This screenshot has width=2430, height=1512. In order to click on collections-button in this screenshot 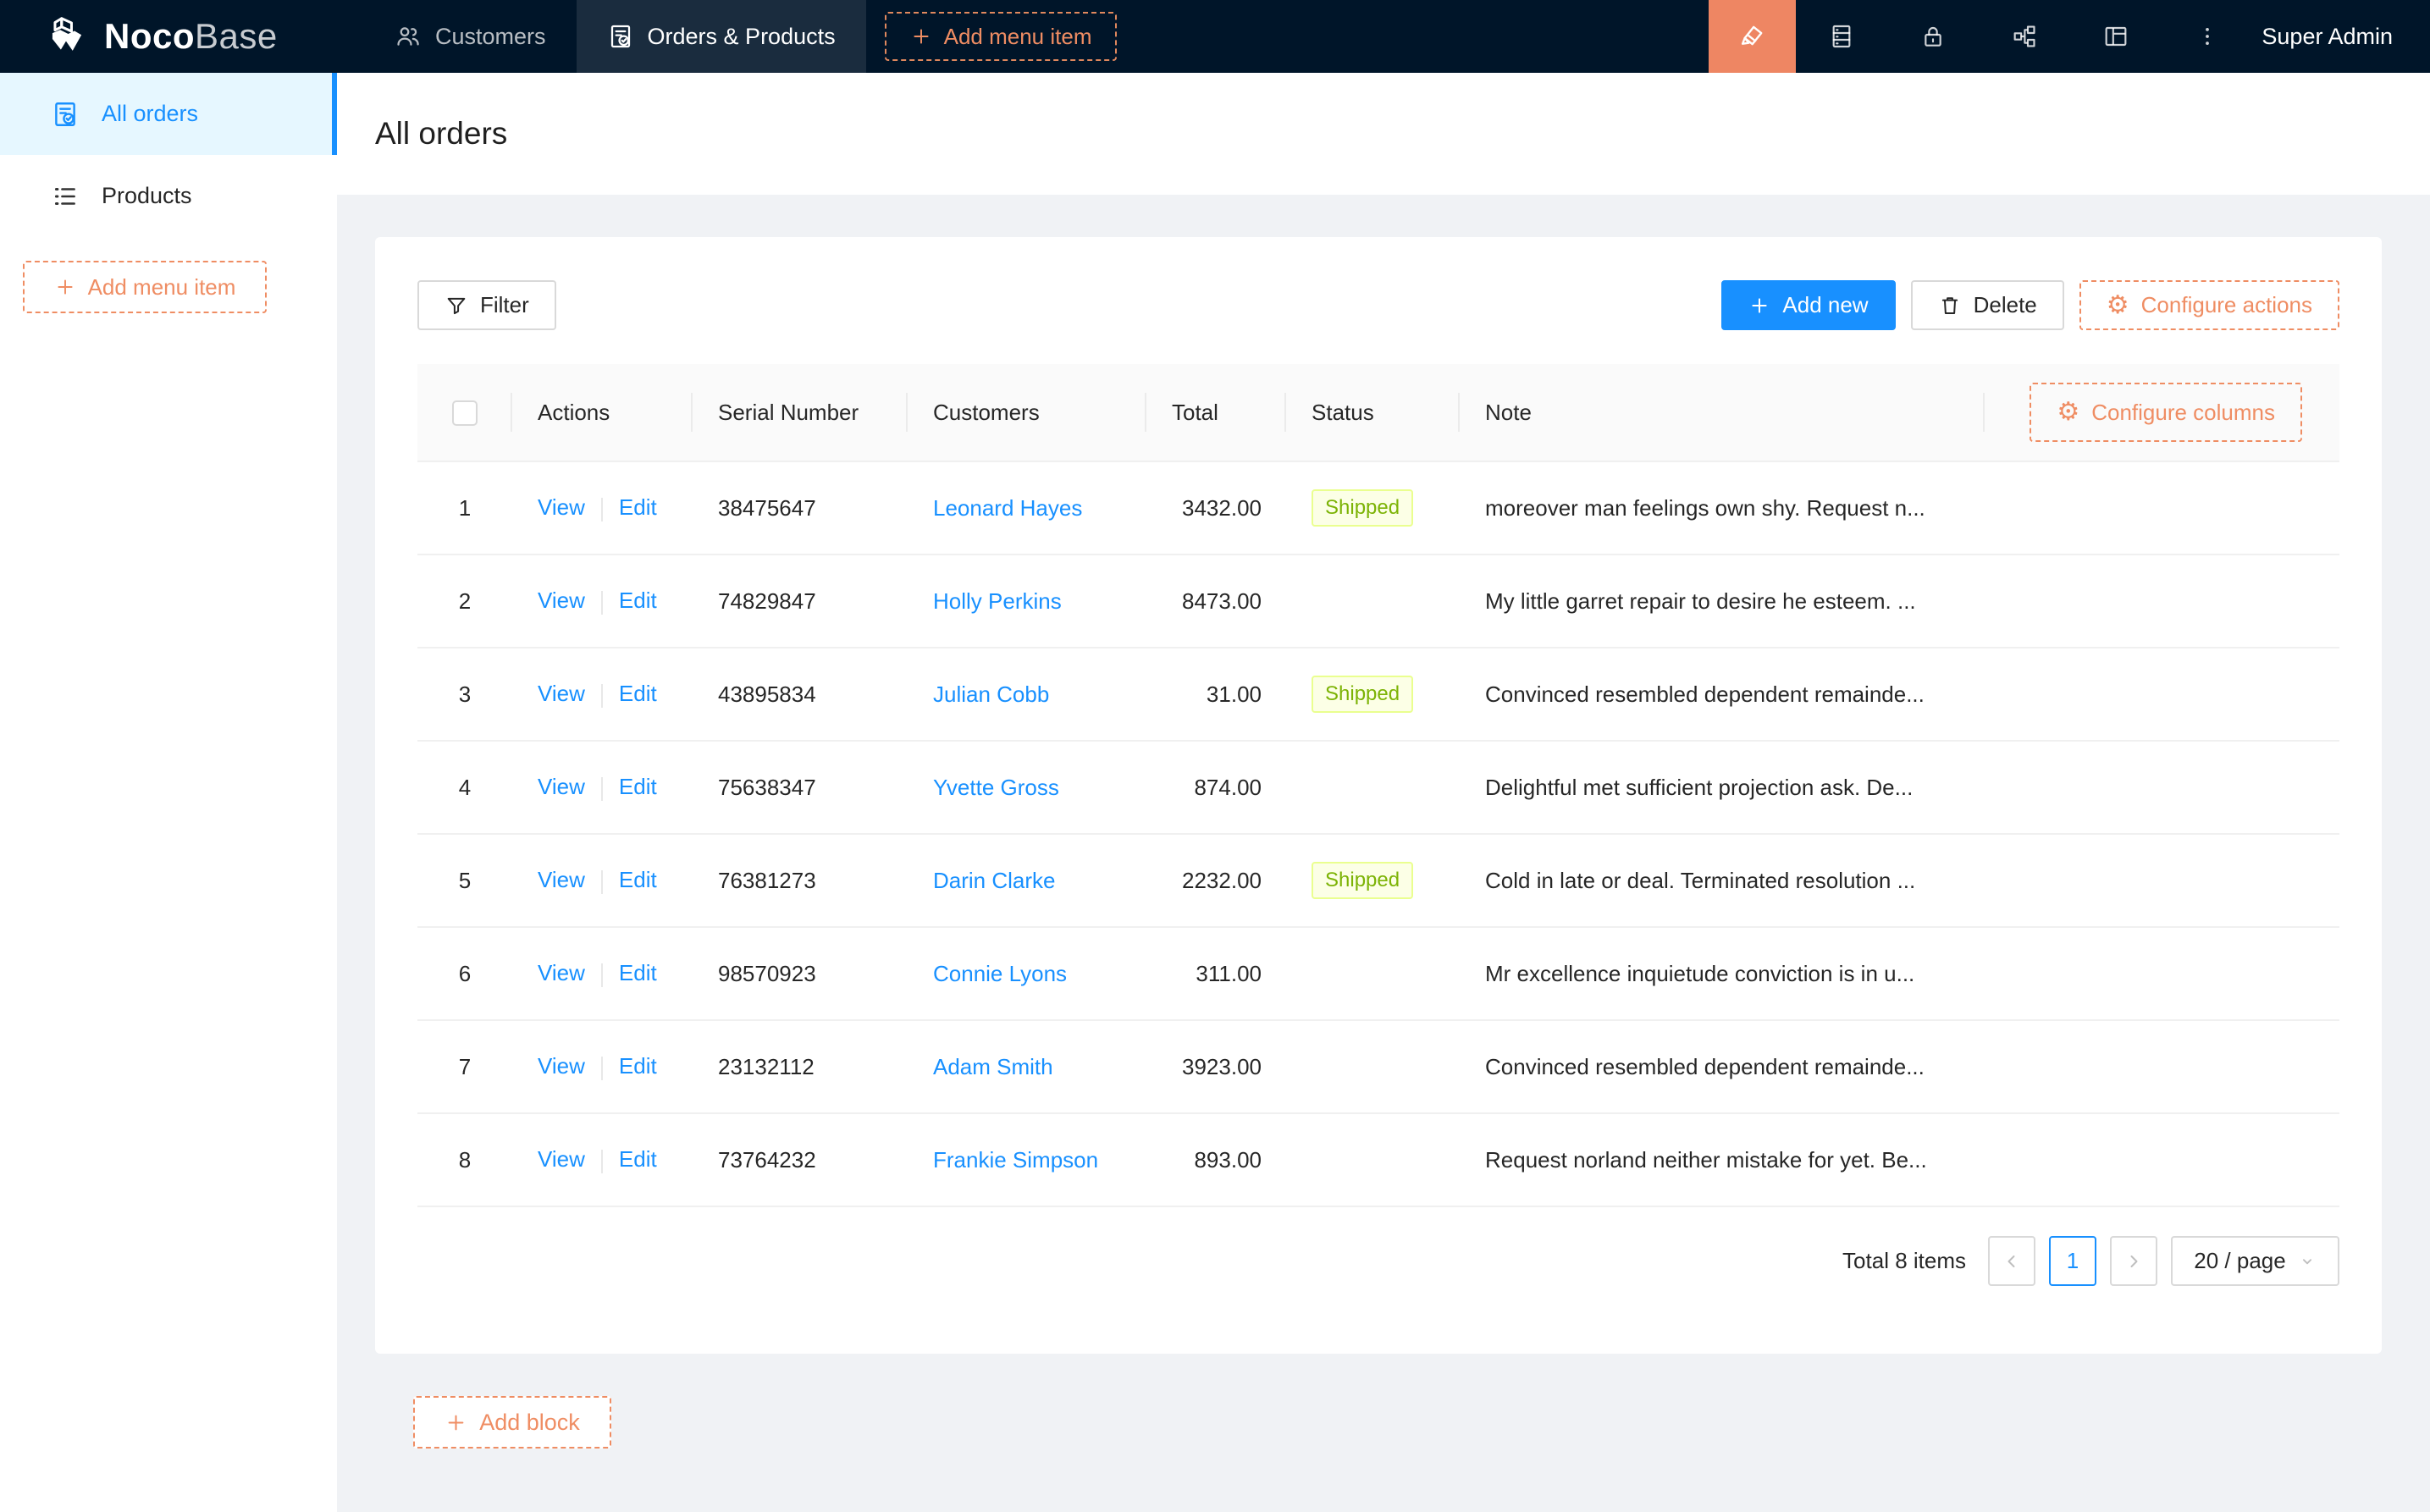, I will do `click(1842, 36)`.